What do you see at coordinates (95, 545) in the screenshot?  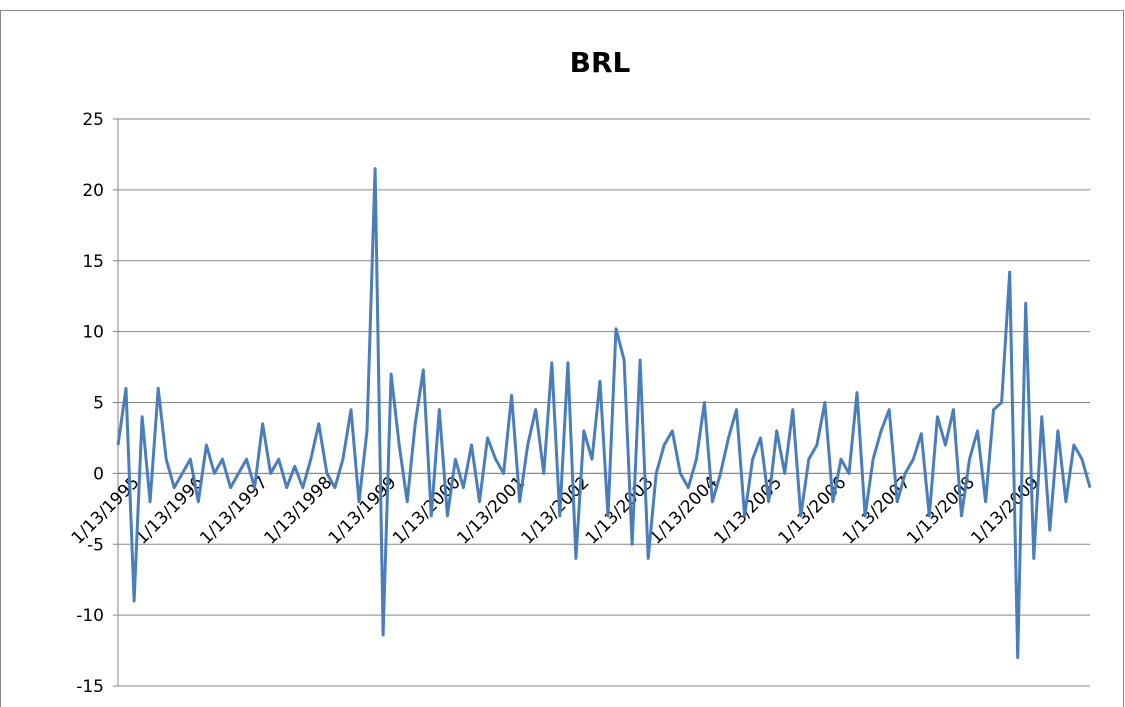 I see `y-tick-label: -5` at bounding box center [95, 545].